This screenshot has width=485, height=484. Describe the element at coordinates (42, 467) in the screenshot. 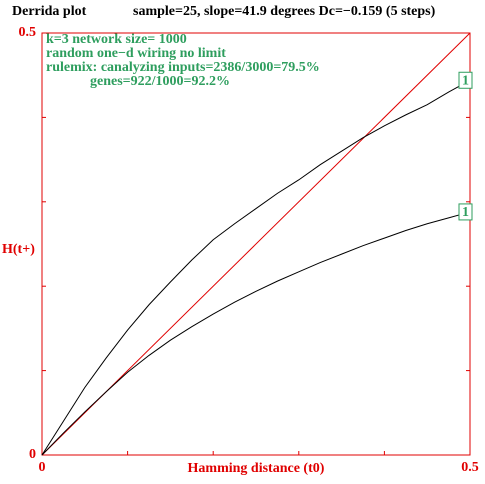

I see `x-tick-label: 0` at that location.